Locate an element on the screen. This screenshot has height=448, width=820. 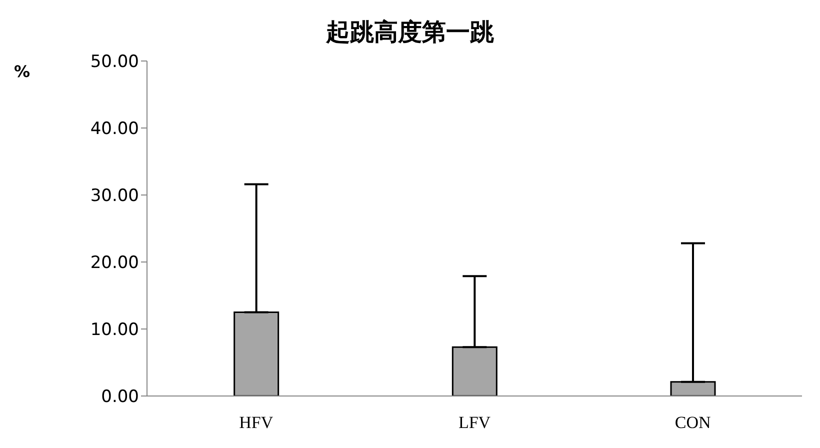
x-tick-label: HFV is located at coordinates (256, 422).